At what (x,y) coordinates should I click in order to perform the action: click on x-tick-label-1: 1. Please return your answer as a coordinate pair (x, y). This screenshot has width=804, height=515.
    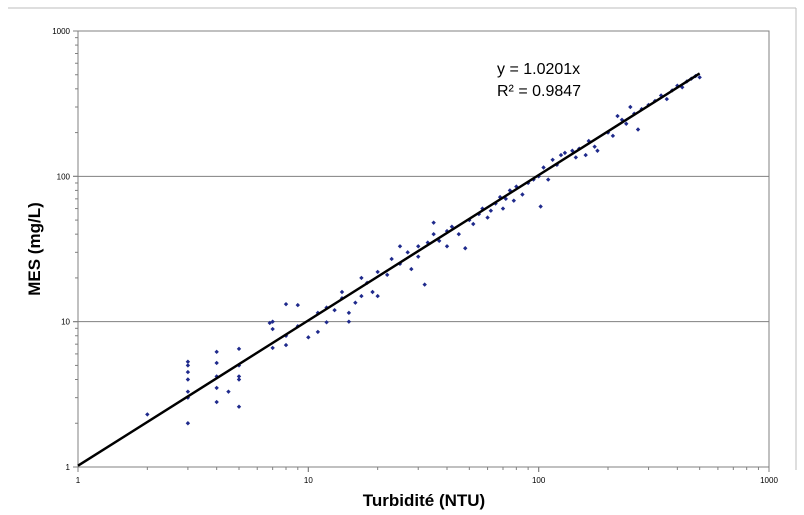
    Looking at the image, I should click on (78, 480).